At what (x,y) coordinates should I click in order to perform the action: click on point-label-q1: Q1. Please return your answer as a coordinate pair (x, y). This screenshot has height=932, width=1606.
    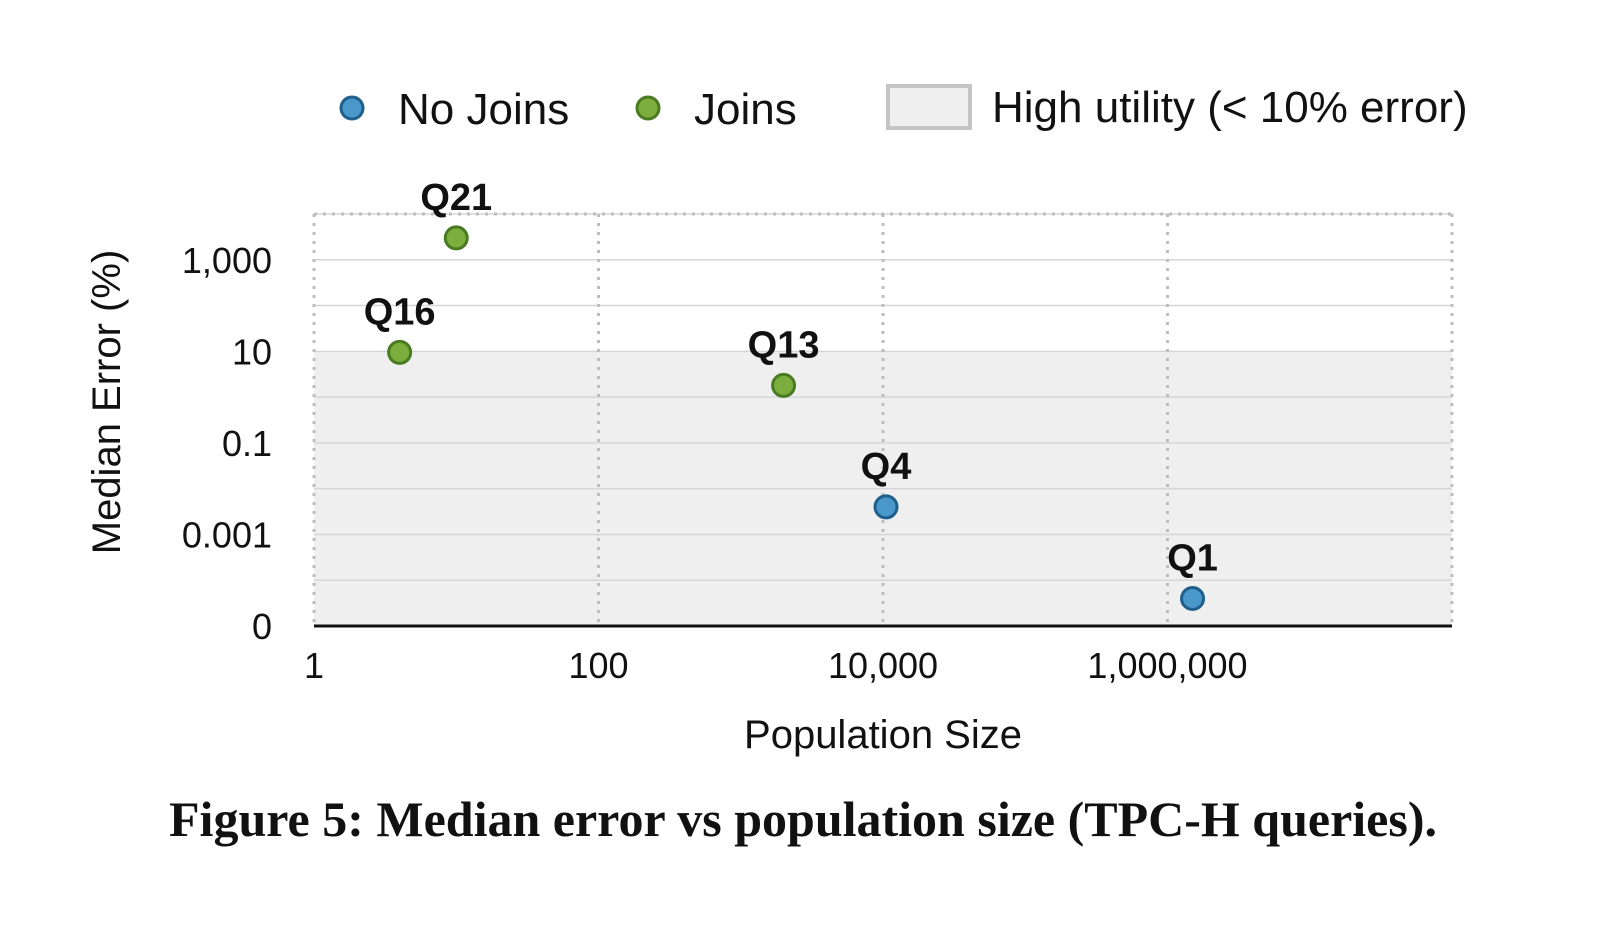
    Looking at the image, I should click on (1192, 558).